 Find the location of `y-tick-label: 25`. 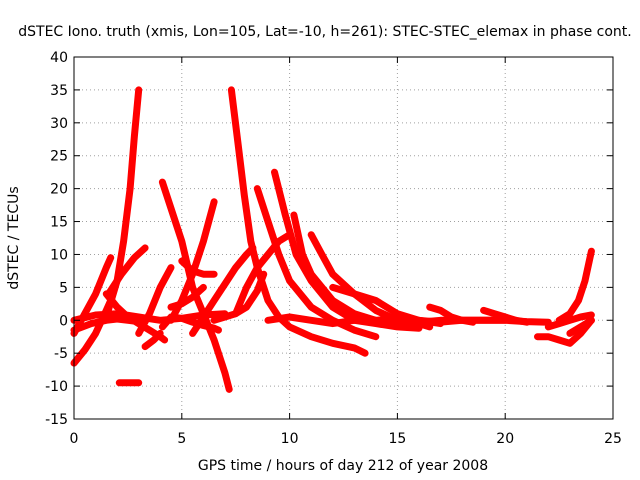

y-tick-label: 25 is located at coordinates (59, 157).